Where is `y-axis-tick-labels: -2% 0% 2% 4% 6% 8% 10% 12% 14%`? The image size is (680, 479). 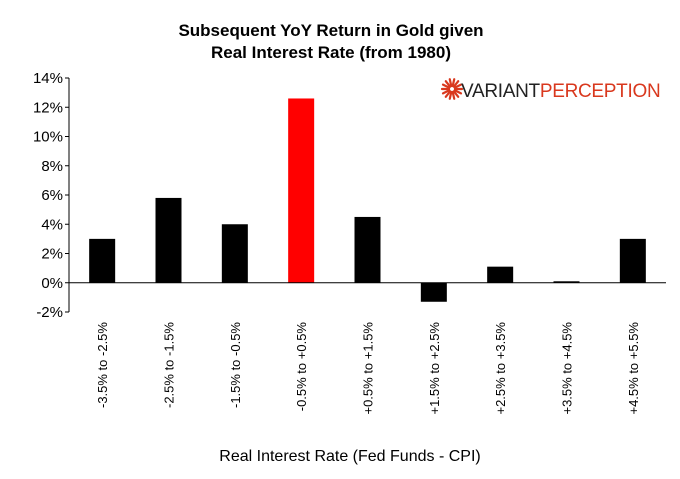
y-axis-tick-labels: -2% 0% 2% 4% 6% 8% 10% 12% 14% is located at coordinates (48, 195).